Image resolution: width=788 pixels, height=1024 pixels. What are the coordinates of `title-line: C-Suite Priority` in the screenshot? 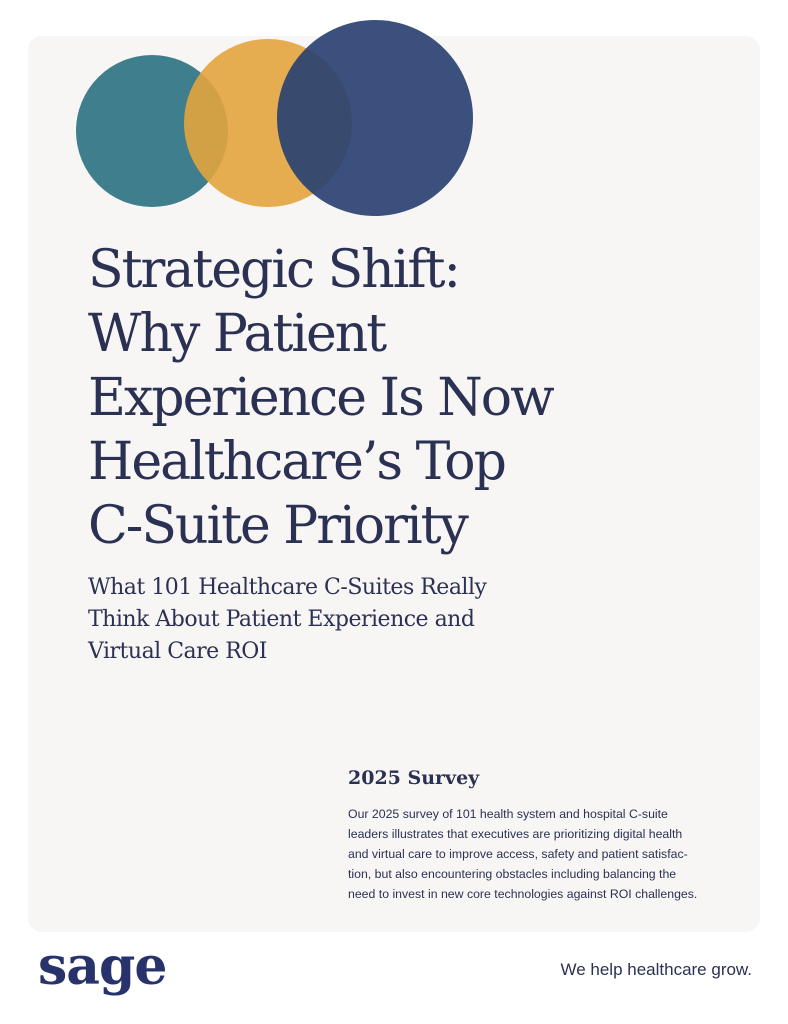 It's located at (278, 526).